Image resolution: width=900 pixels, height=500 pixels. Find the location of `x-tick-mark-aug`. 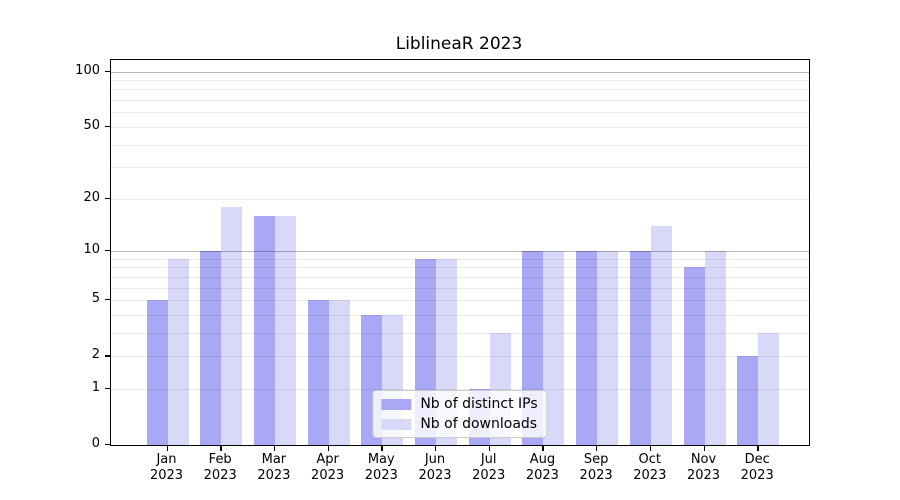

x-tick-mark-aug is located at coordinates (543, 448).